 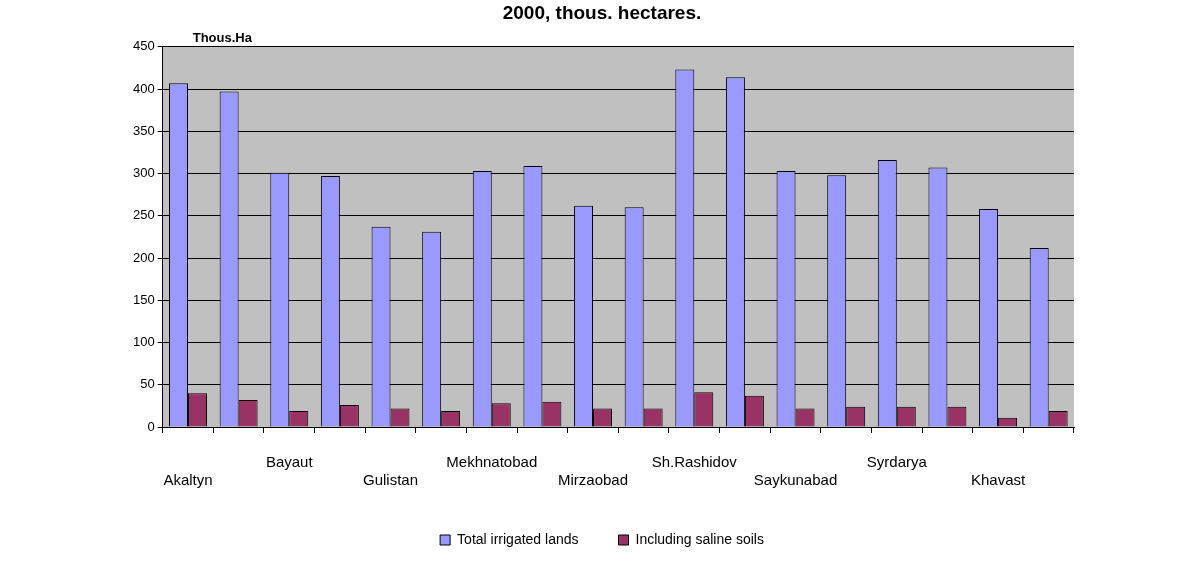 I want to click on y-tick-label: 0, so click(x=151, y=426).